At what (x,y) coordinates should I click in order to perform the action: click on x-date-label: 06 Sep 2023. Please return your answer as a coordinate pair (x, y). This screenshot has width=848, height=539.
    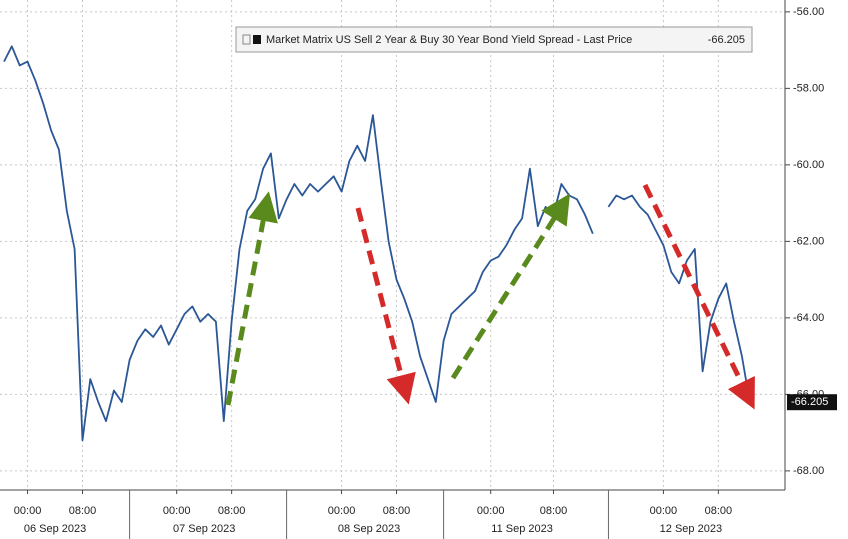
    Looking at the image, I should click on (55, 529).